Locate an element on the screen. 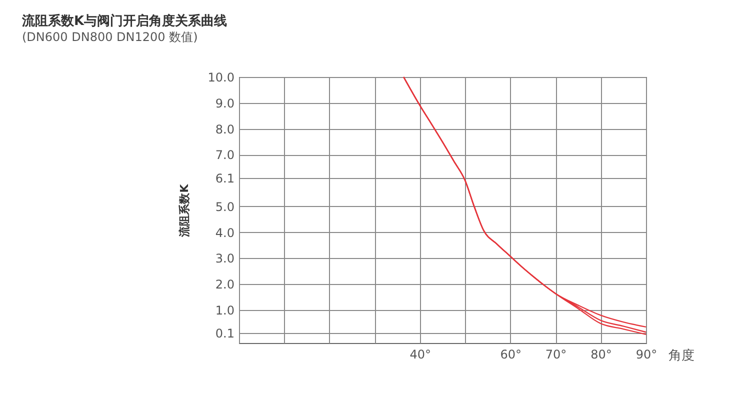 The width and height of the screenshot is (741, 393). y-tick-label: 7.0 is located at coordinates (224, 155).